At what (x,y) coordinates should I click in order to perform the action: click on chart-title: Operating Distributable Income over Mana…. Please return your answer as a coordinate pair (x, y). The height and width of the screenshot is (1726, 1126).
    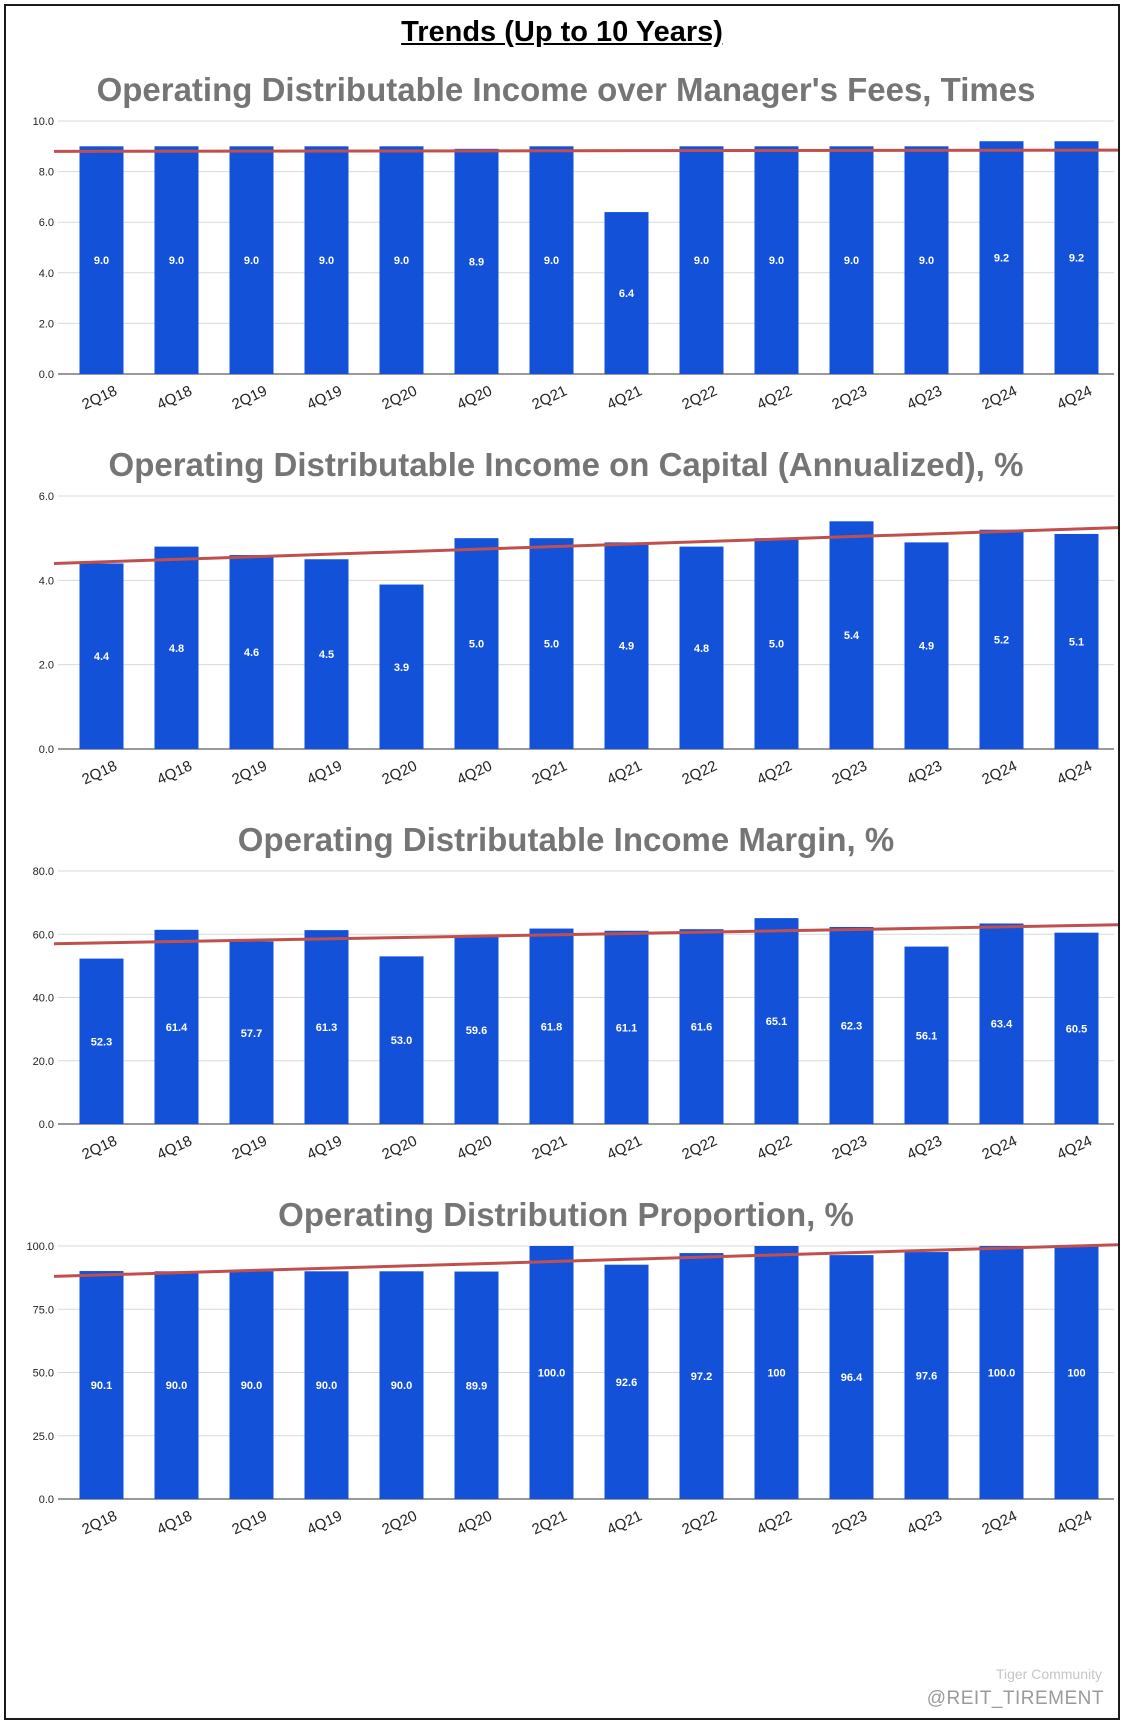
    Looking at the image, I should click on (566, 89).